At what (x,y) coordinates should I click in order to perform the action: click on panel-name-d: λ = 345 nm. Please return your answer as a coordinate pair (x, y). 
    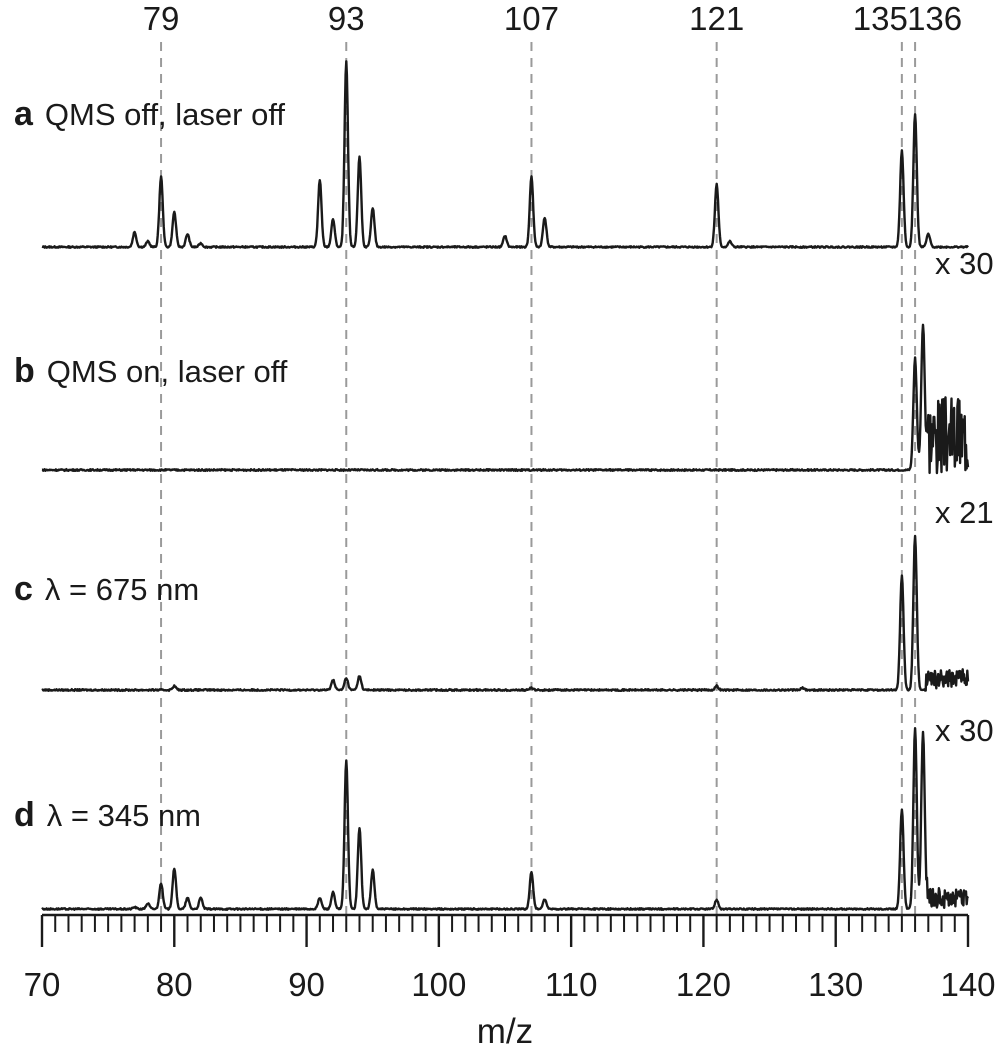
    Looking at the image, I should click on (124, 815).